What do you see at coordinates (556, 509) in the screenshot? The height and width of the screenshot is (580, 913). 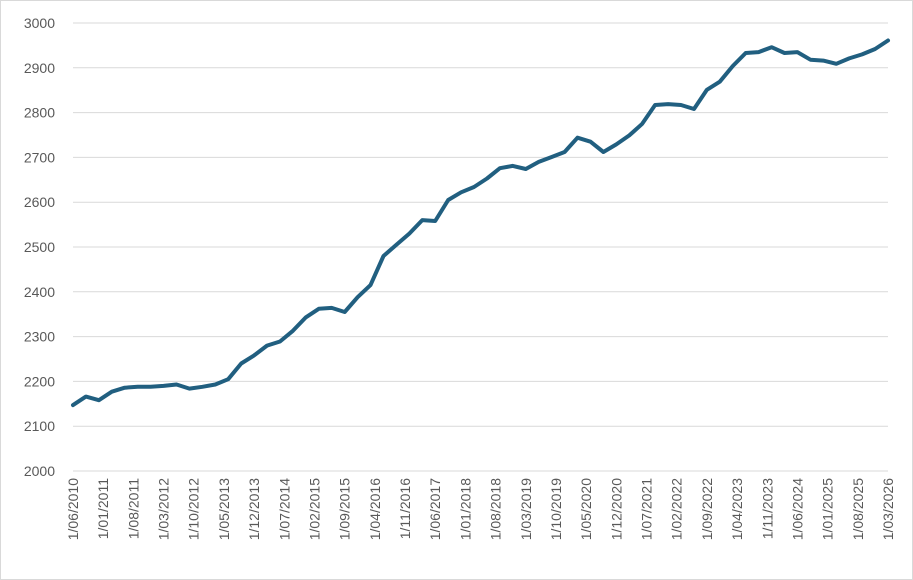 I see `x-tick-label: 1/10/2019` at bounding box center [556, 509].